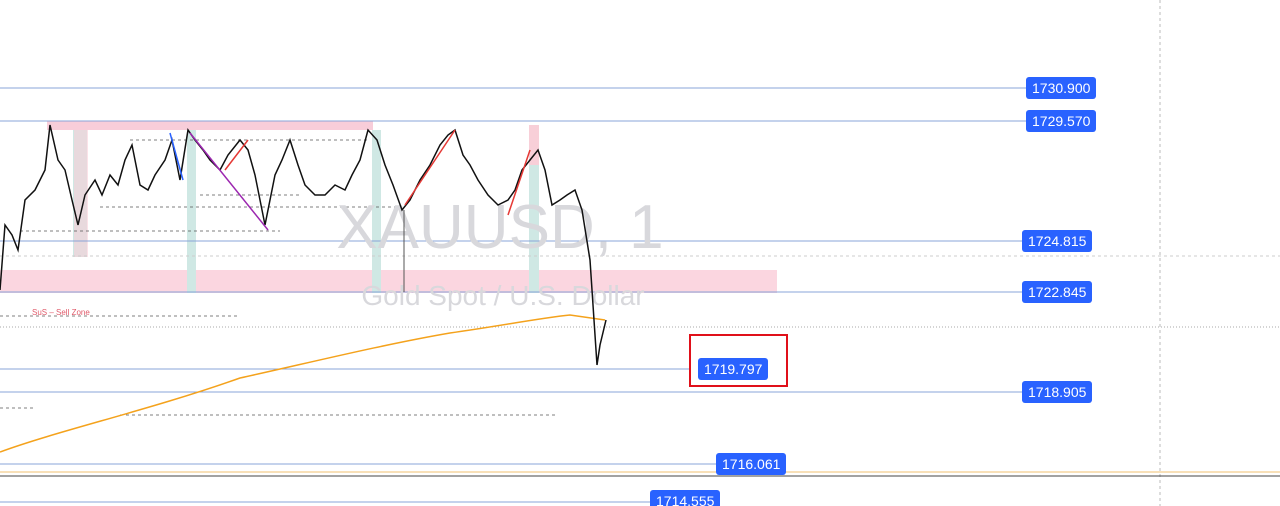  I want to click on supply-zone, so click(210, 125).